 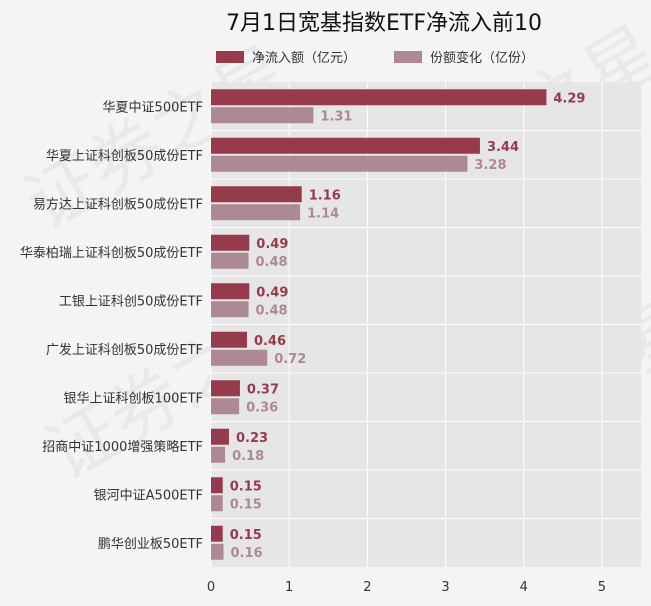 I want to click on x-tick-labels: 0 1 2 3 4 5, so click(x=406, y=587).